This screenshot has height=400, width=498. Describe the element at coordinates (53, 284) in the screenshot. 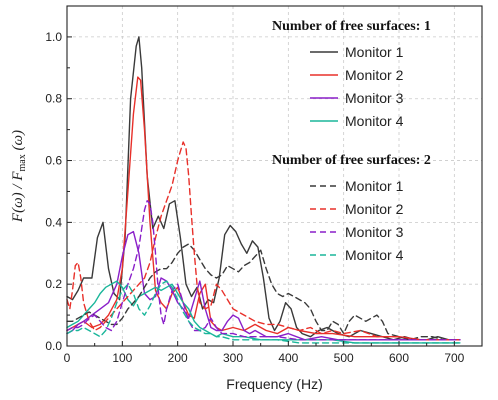

I see `y-tick-label: 0.2` at that location.